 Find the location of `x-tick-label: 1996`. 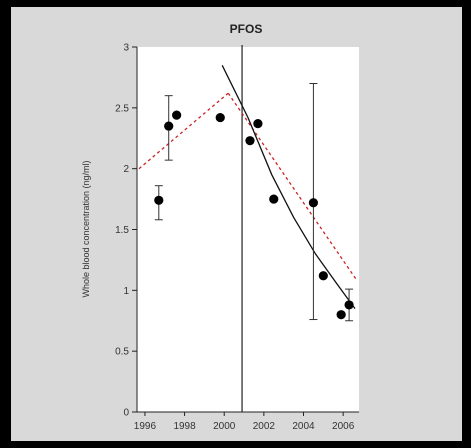

x-tick-label: 1996 is located at coordinates (145, 426).